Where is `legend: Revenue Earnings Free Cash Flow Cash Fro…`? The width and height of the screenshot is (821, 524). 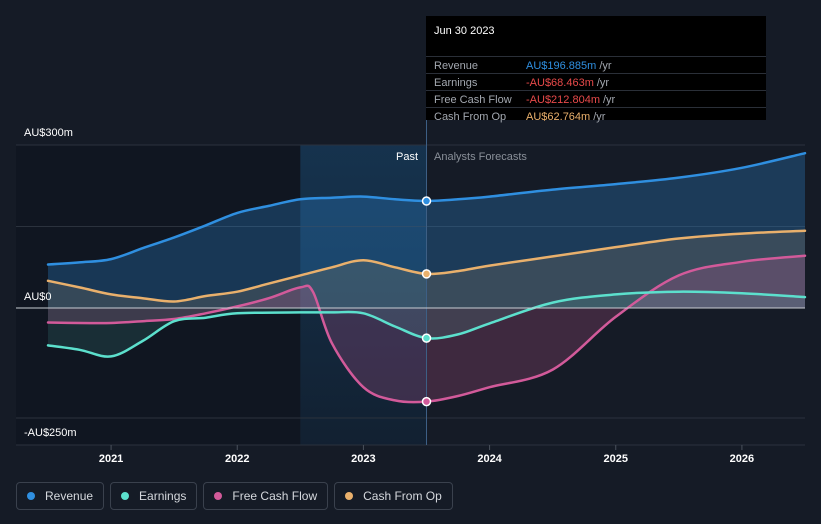 legend: Revenue Earnings Free Cash Flow Cash Fro… is located at coordinates (234, 497).